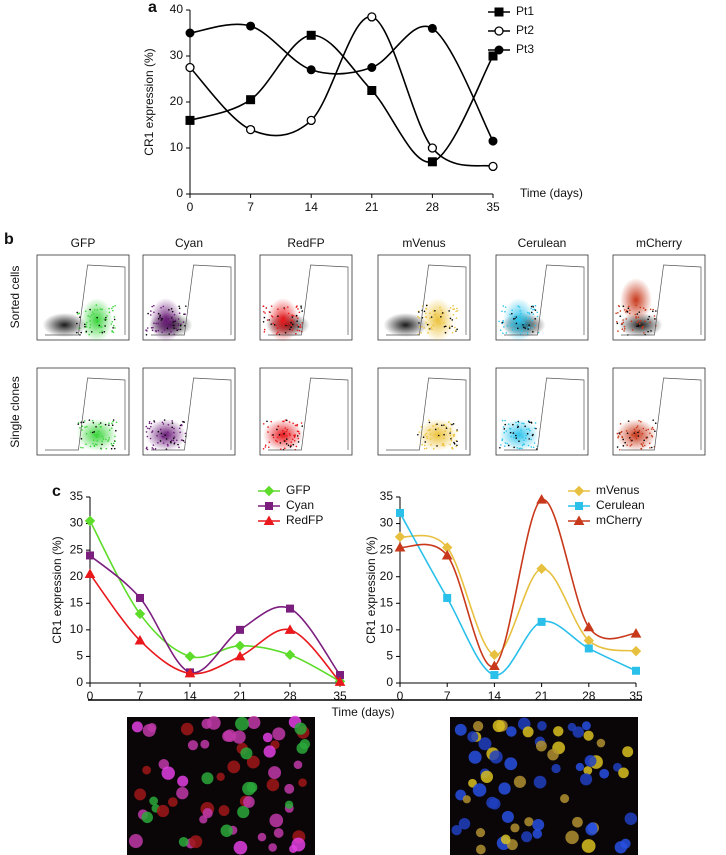 The height and width of the screenshot is (855, 726). I want to click on legend-label: mVenus, so click(617, 490).